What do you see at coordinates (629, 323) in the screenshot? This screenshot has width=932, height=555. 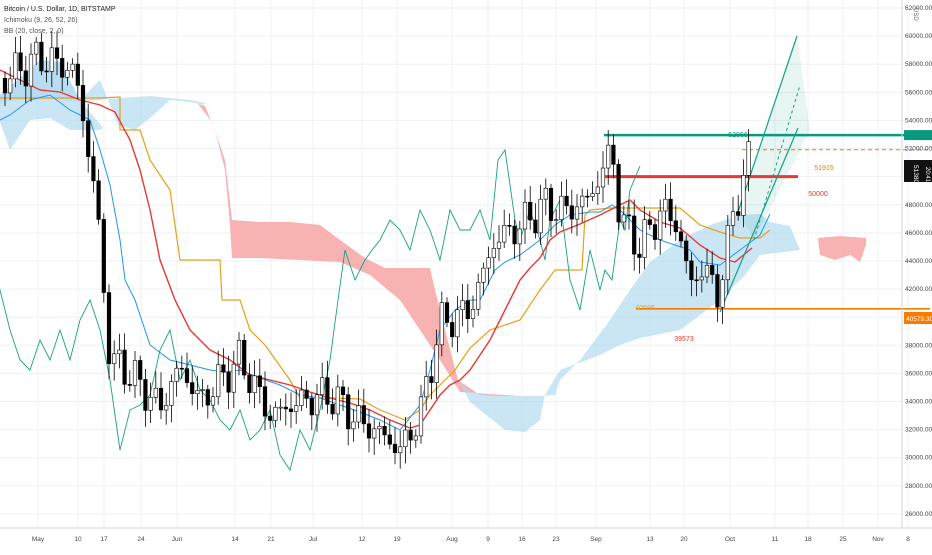 I see `kumo-bull-right` at bounding box center [629, 323].